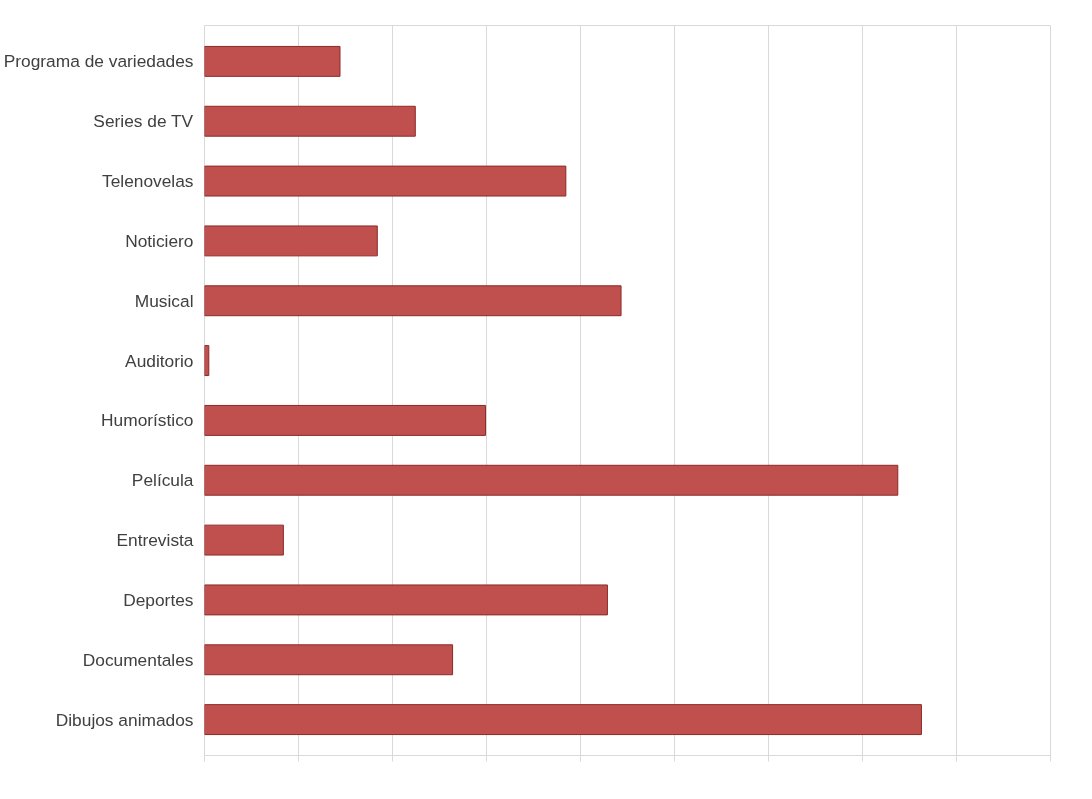  What do you see at coordinates (159, 360) in the screenshot?
I see `y-tick-label: Auditorio` at bounding box center [159, 360].